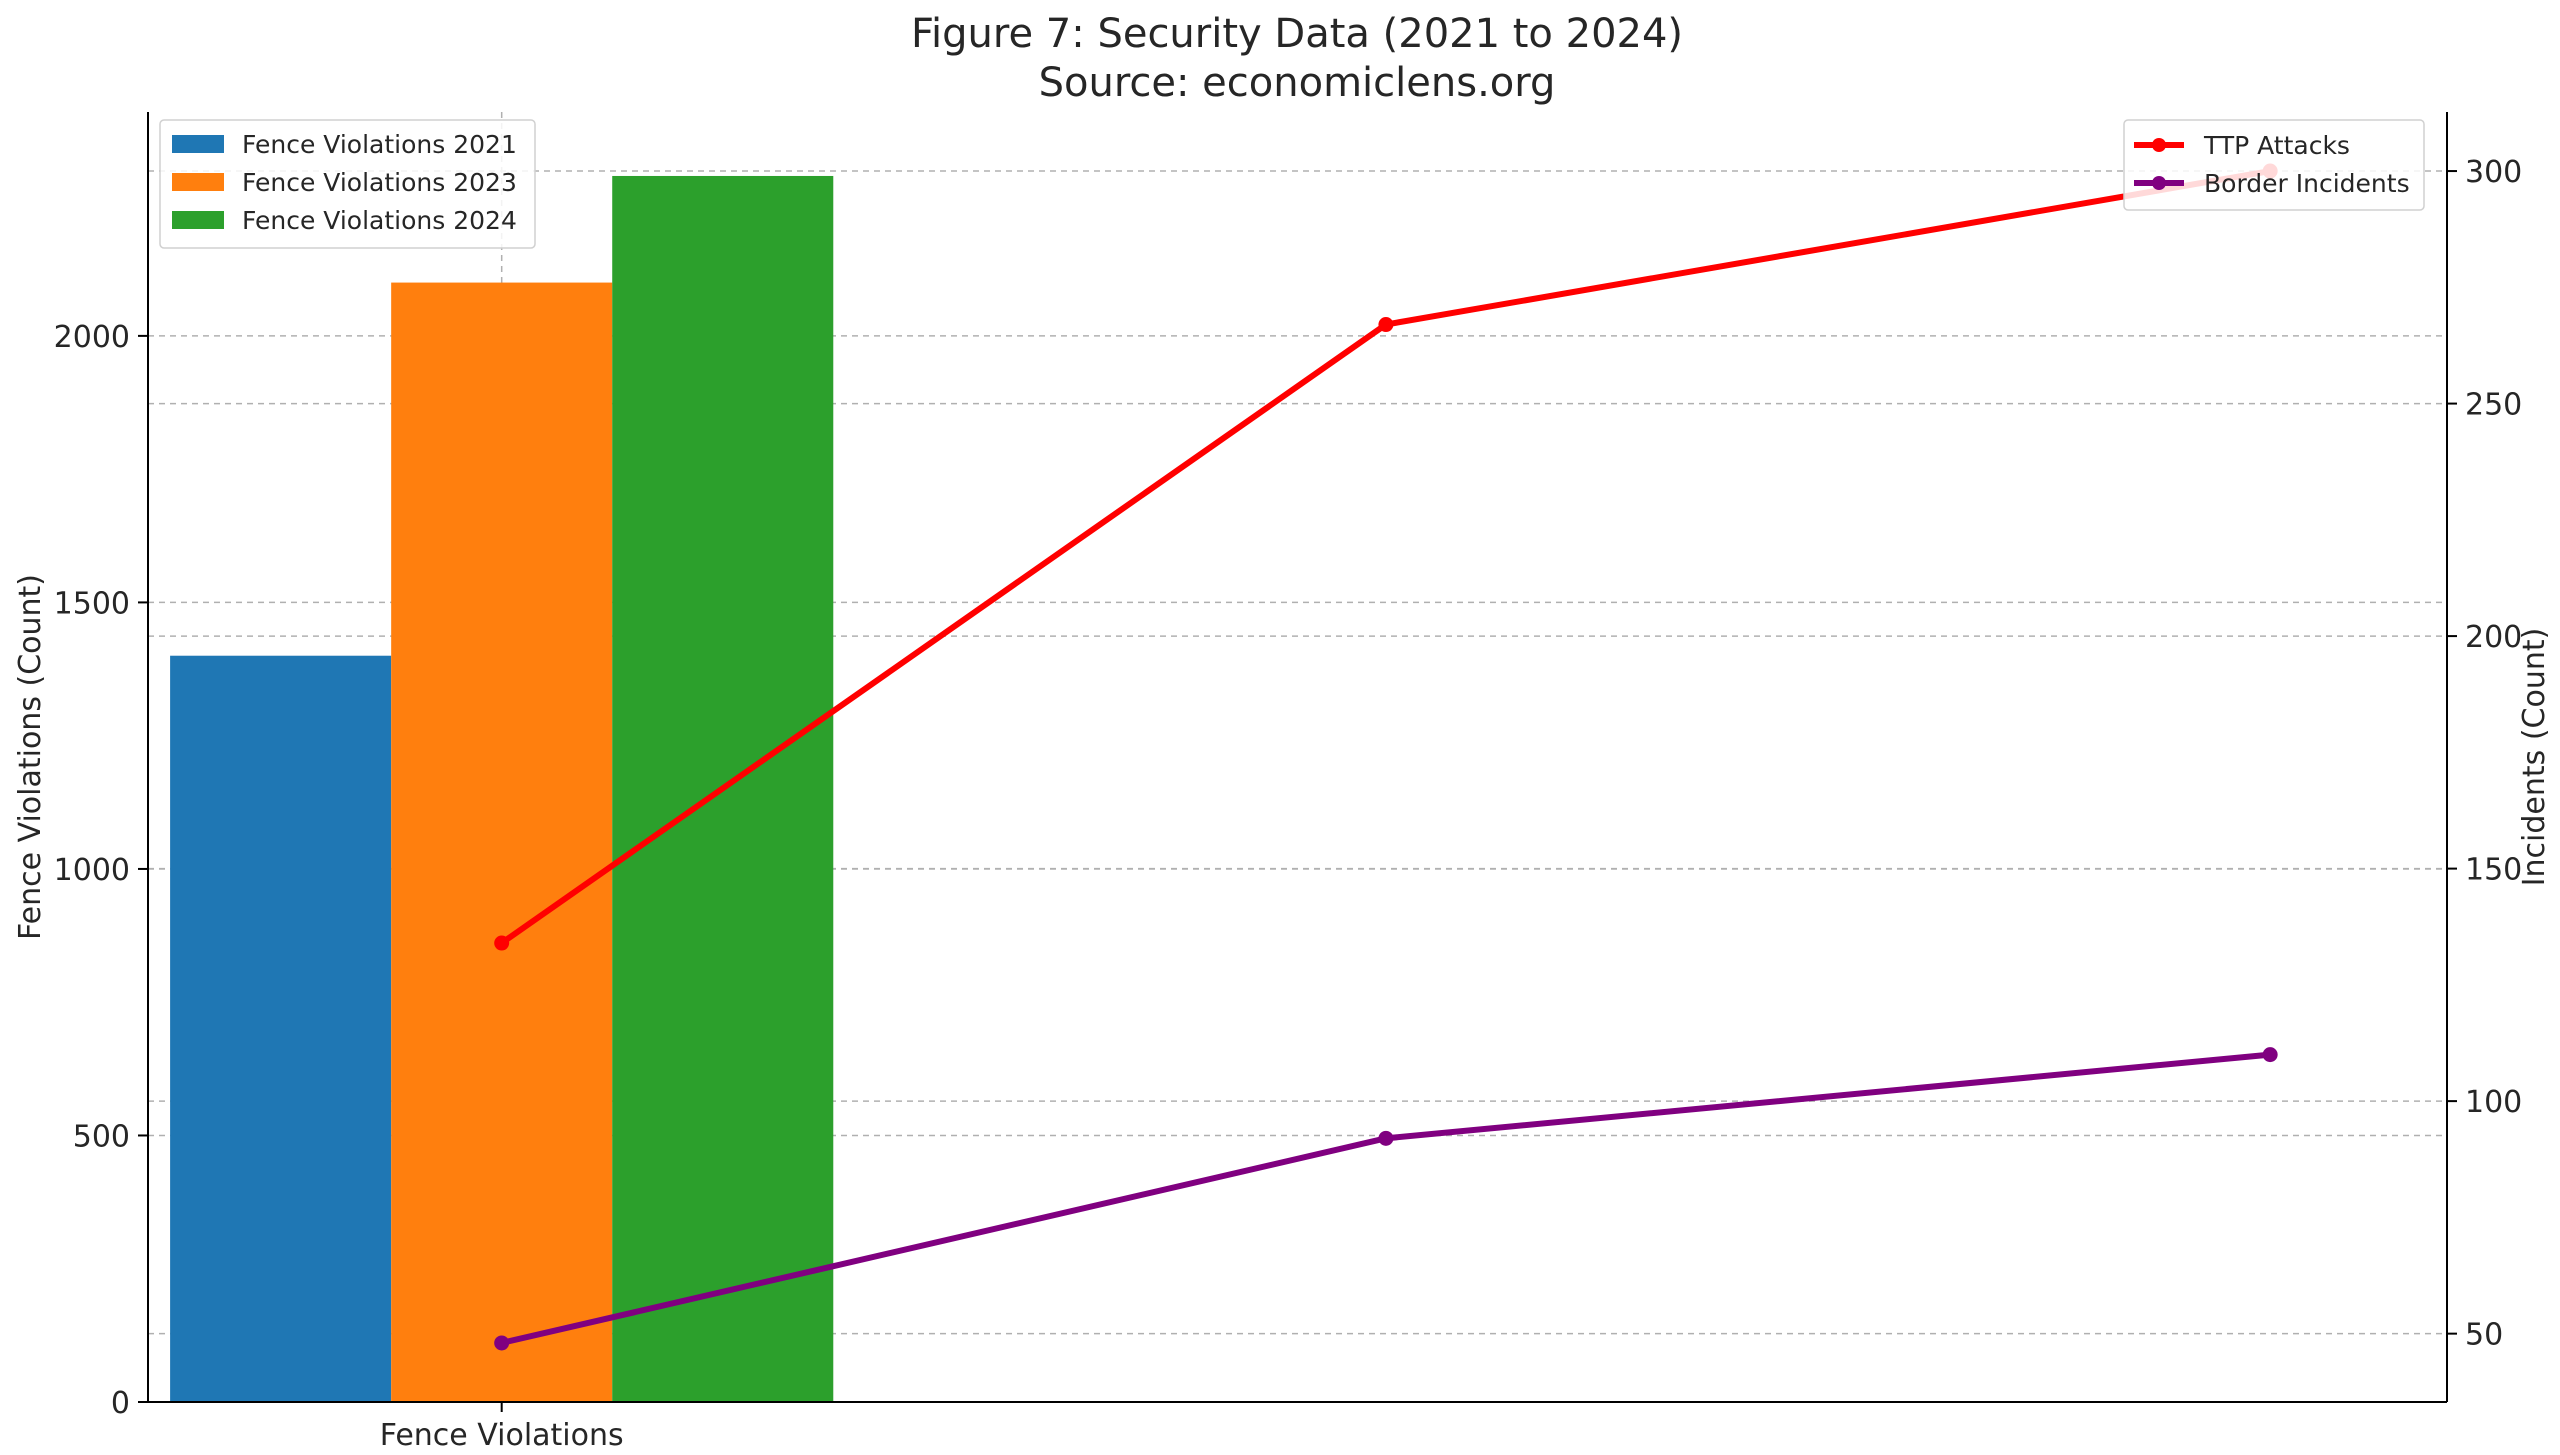 This screenshot has height=1455, width=2560. What do you see at coordinates (2307, 183) in the screenshot?
I see `line-legend-label: Border Incidents` at bounding box center [2307, 183].